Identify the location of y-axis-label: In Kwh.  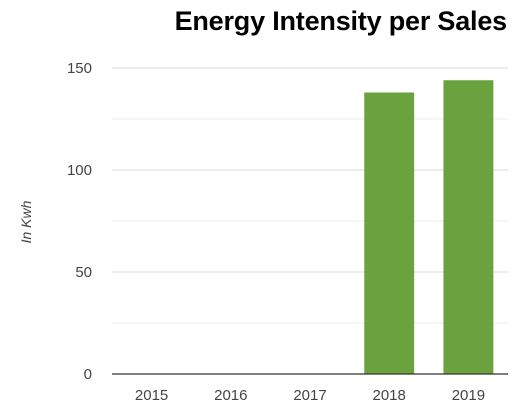
(26, 221).